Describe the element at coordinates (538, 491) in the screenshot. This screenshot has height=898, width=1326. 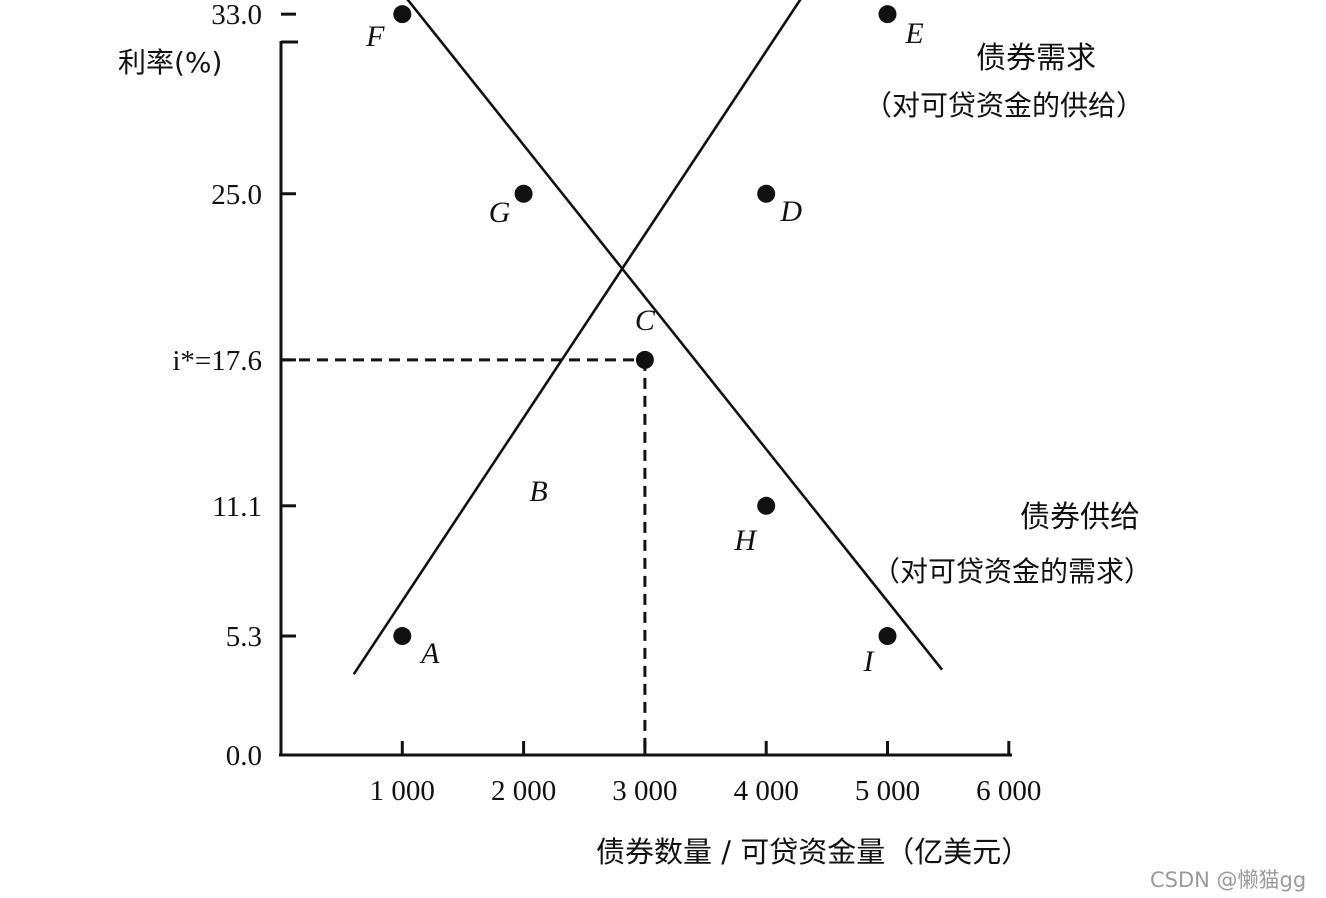
I see `point-label-b: B` at that location.